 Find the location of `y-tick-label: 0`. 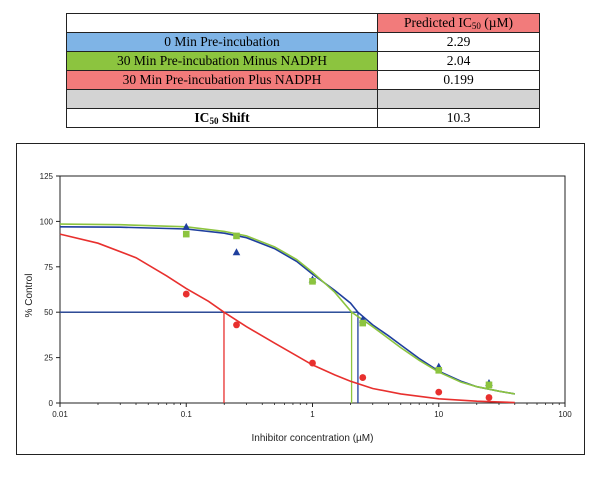

y-tick-label: 0 is located at coordinates (51, 403).